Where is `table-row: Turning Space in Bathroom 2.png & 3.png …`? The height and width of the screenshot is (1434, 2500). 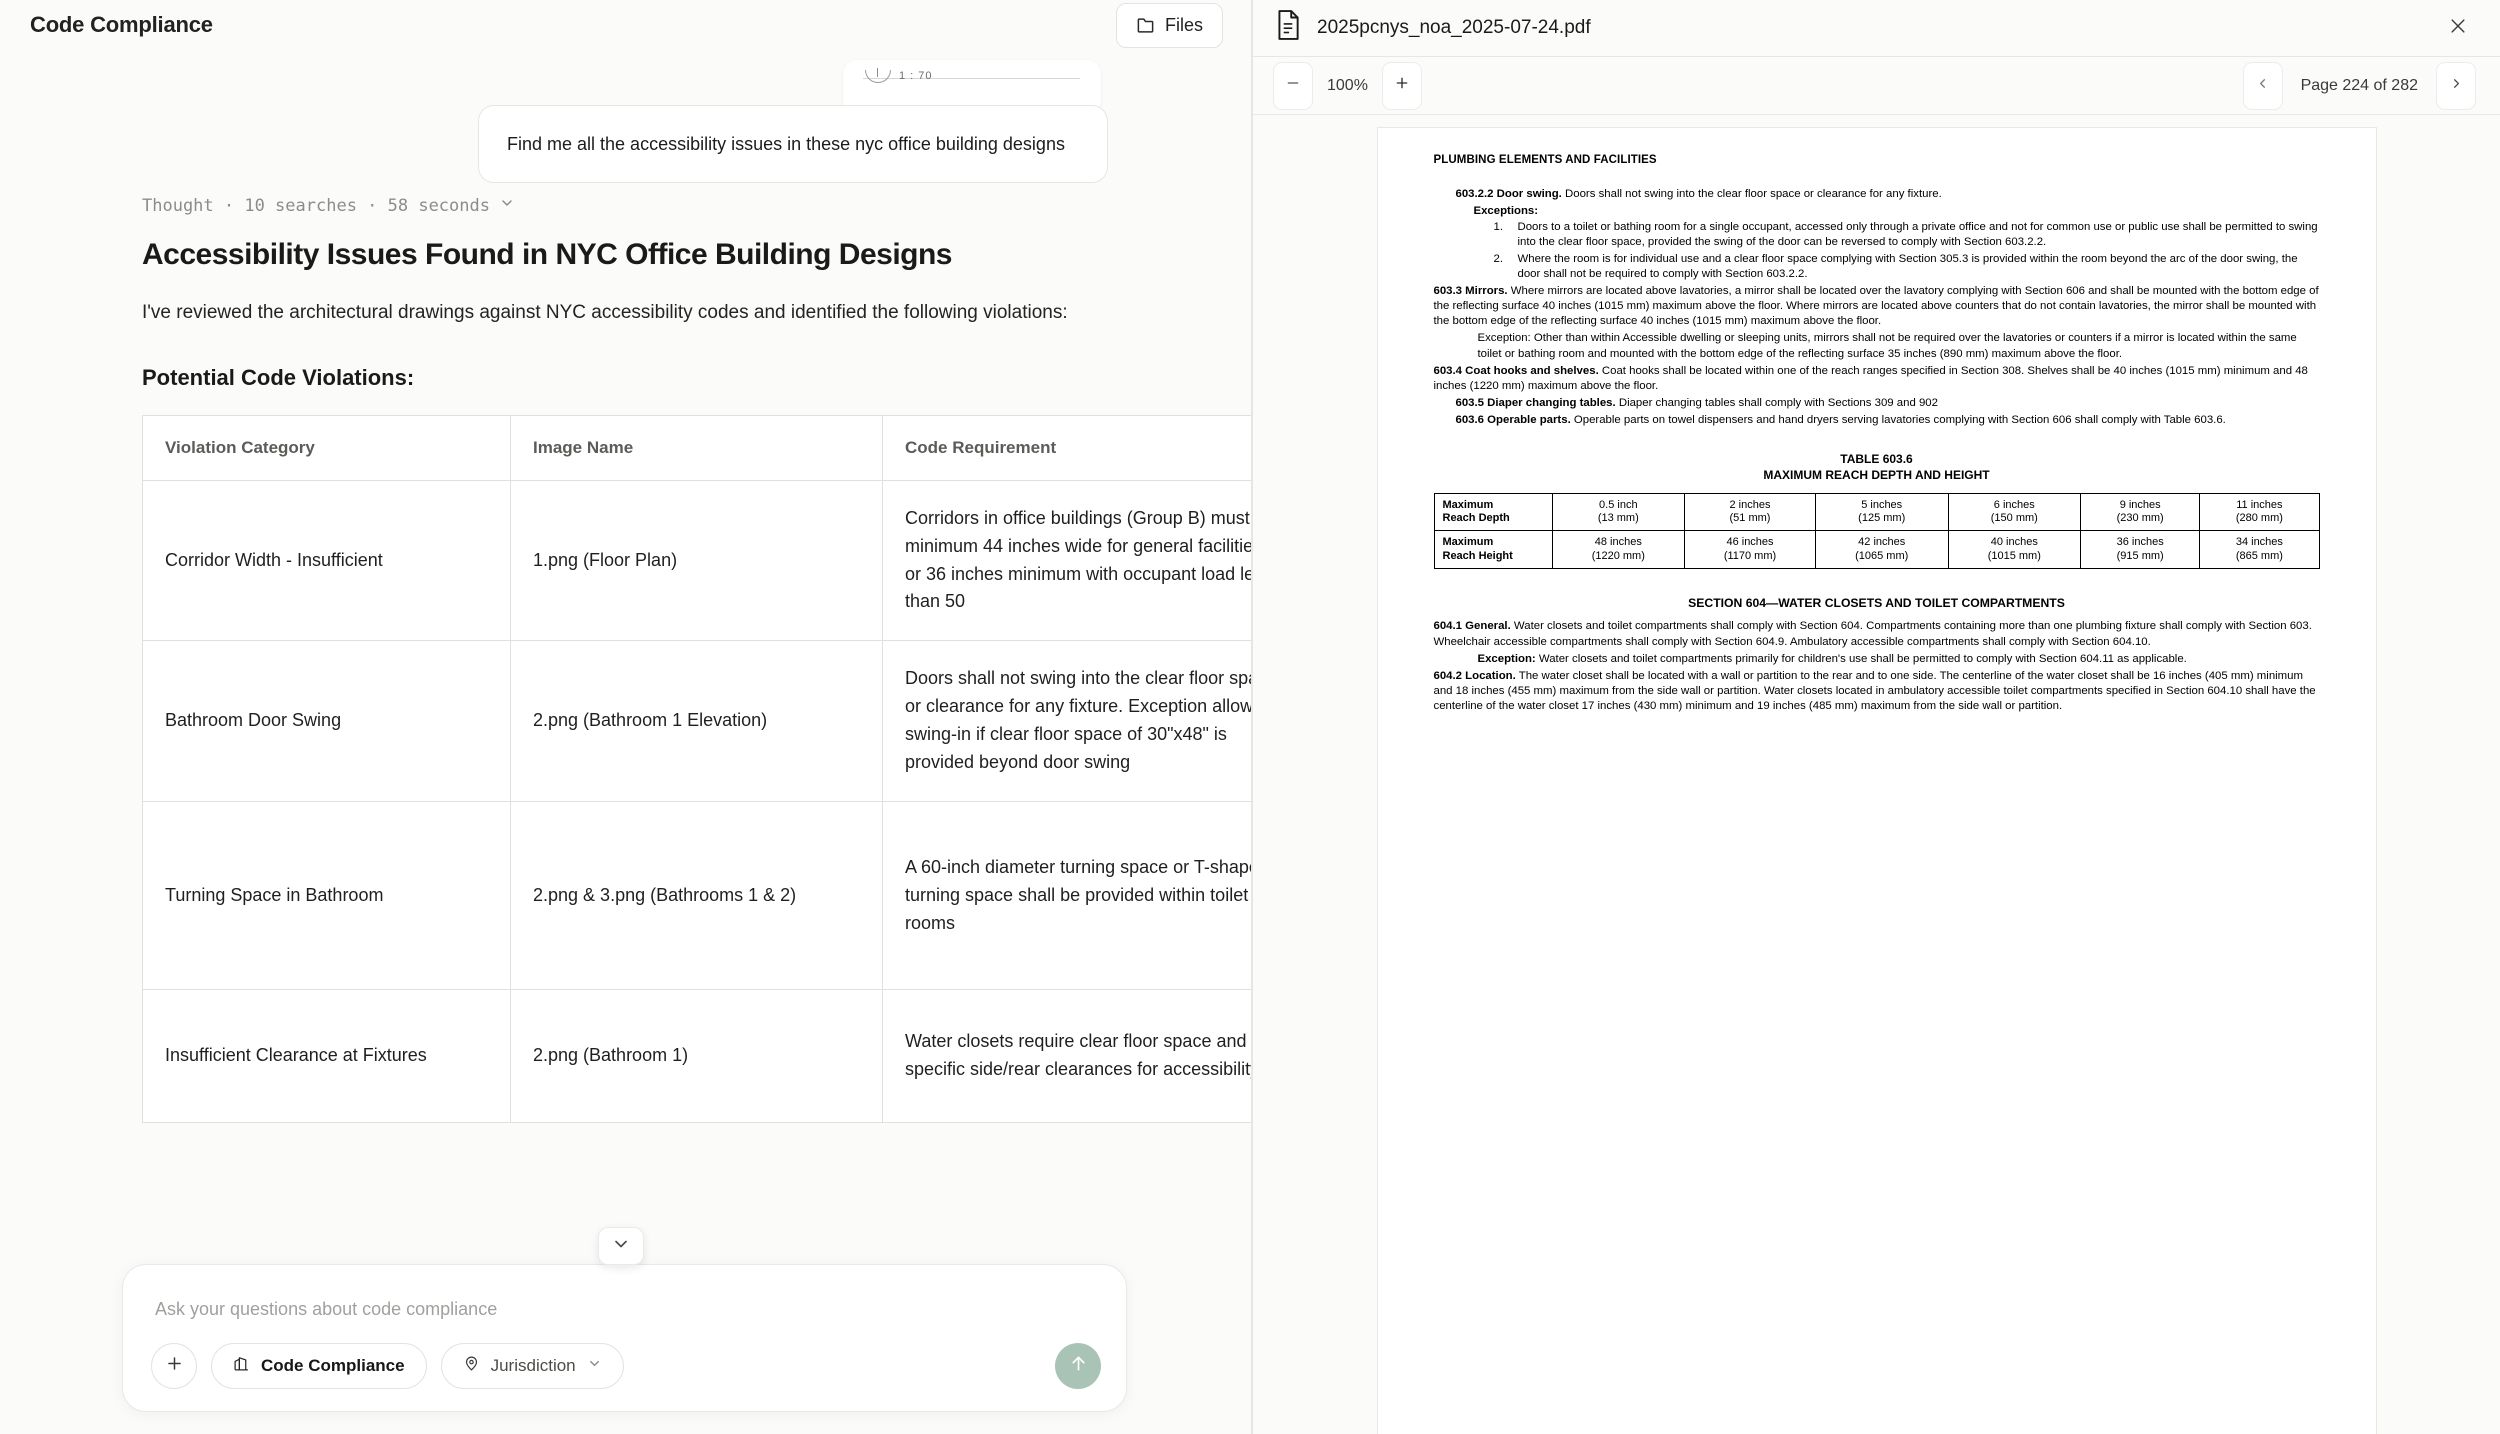 table-row: Turning Space in Bathroom 2.png & 3.png … is located at coordinates (696, 895).